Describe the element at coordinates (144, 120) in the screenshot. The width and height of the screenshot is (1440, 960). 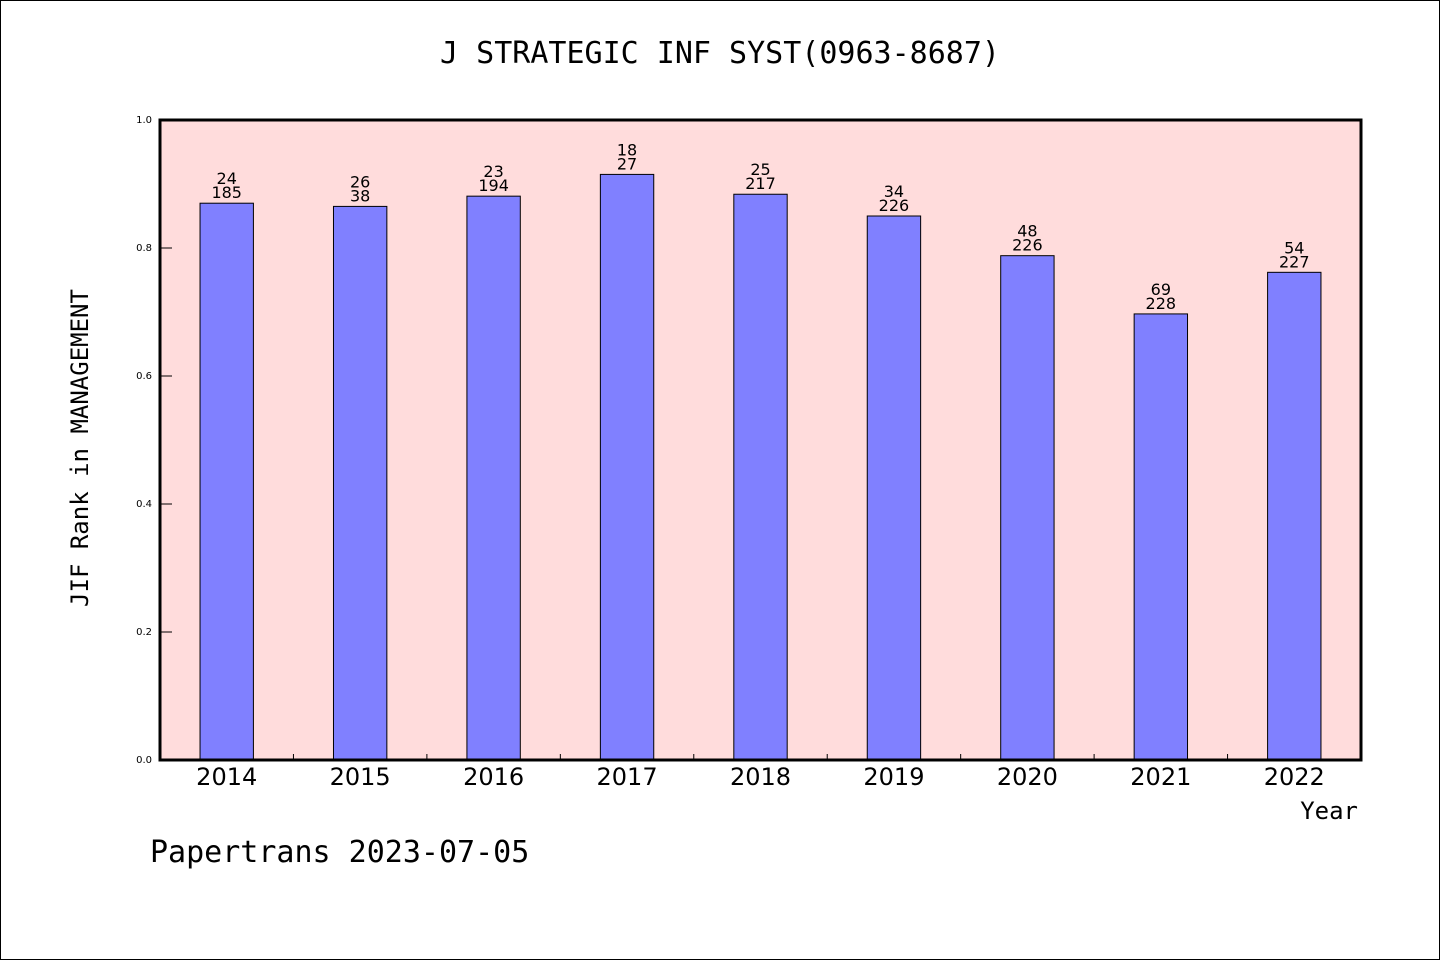
I see `y-tick-label: 1.0` at that location.